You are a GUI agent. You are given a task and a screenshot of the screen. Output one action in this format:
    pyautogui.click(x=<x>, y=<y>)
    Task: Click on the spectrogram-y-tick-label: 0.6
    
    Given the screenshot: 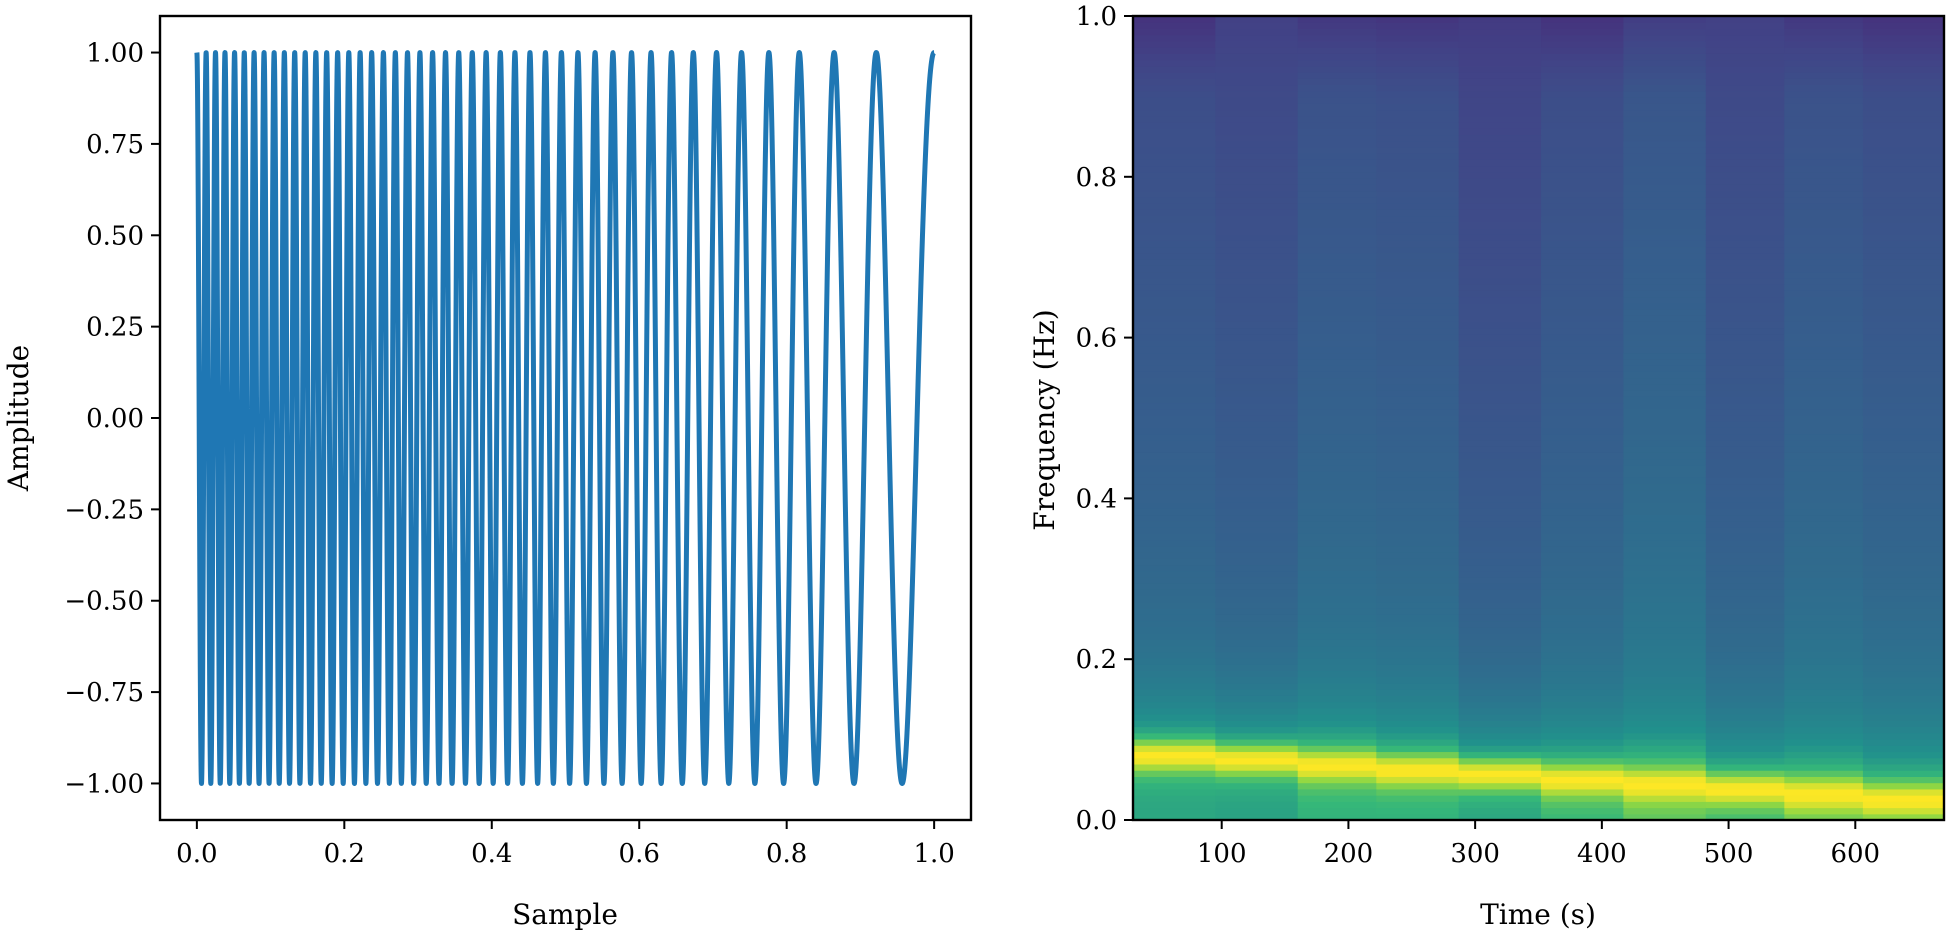 What is the action you would take?
    pyautogui.click(x=1096, y=339)
    